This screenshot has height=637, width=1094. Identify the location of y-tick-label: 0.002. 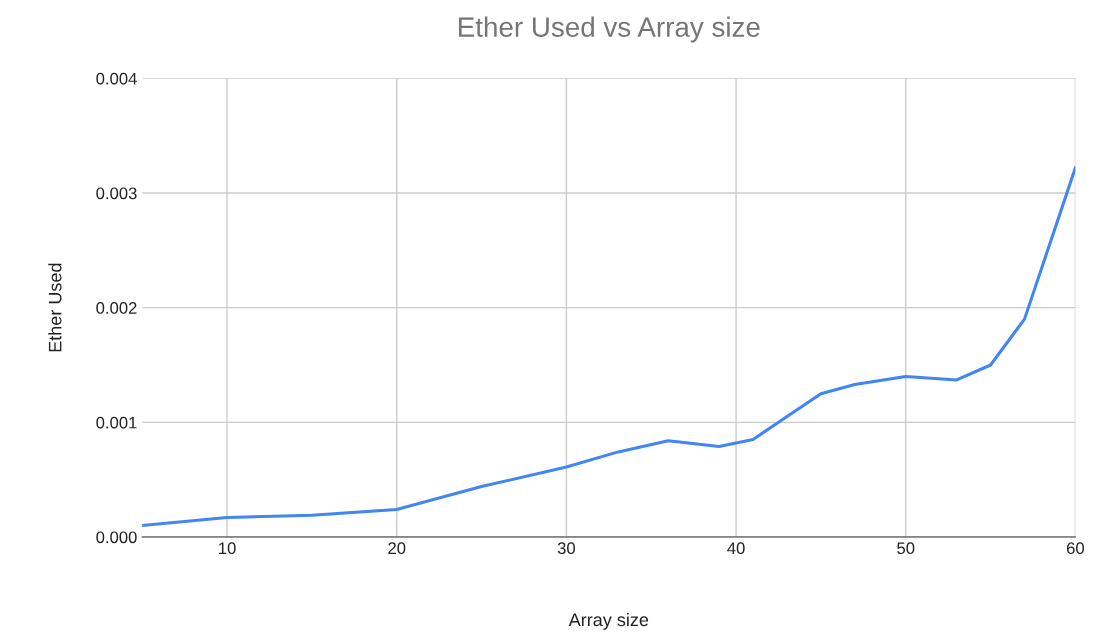
(116, 308).